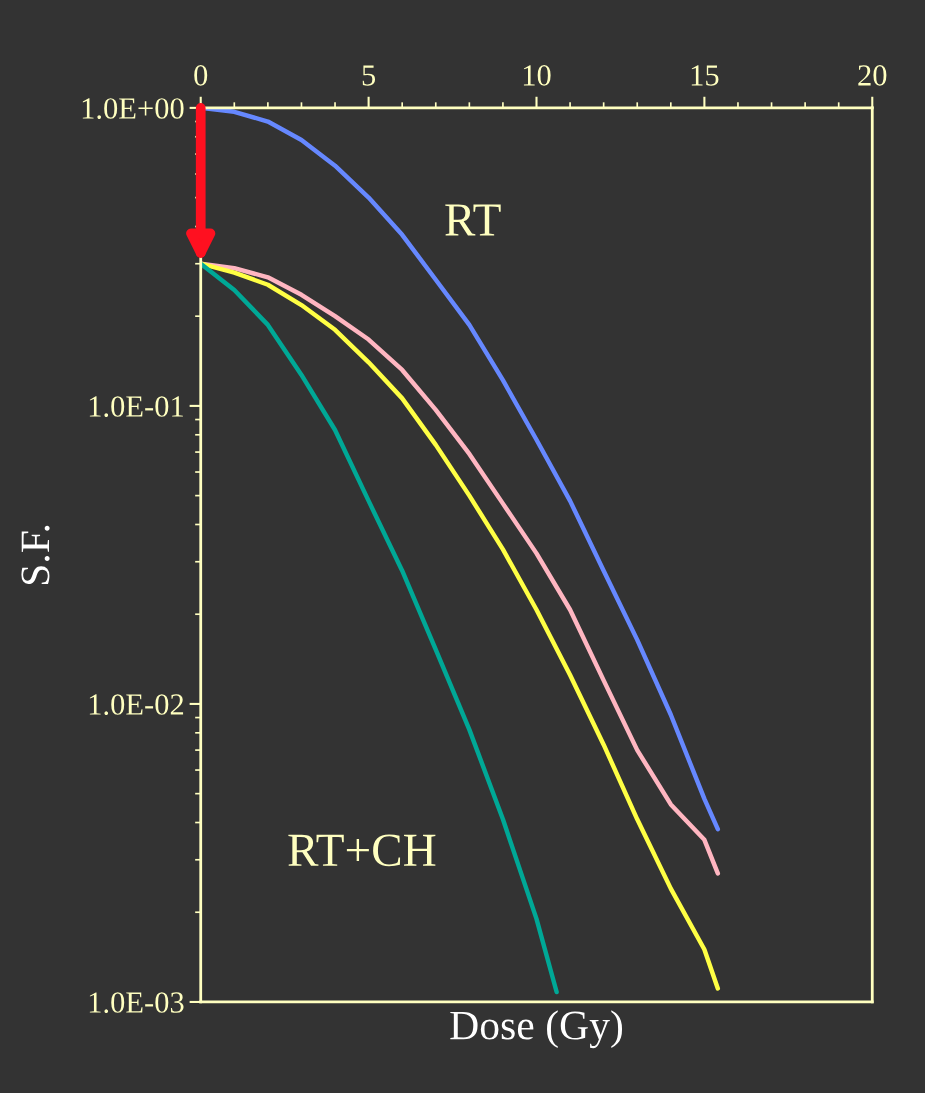 The width and height of the screenshot is (925, 1093). What do you see at coordinates (369, 75) in the screenshot?
I see `x-tick-label: 5` at bounding box center [369, 75].